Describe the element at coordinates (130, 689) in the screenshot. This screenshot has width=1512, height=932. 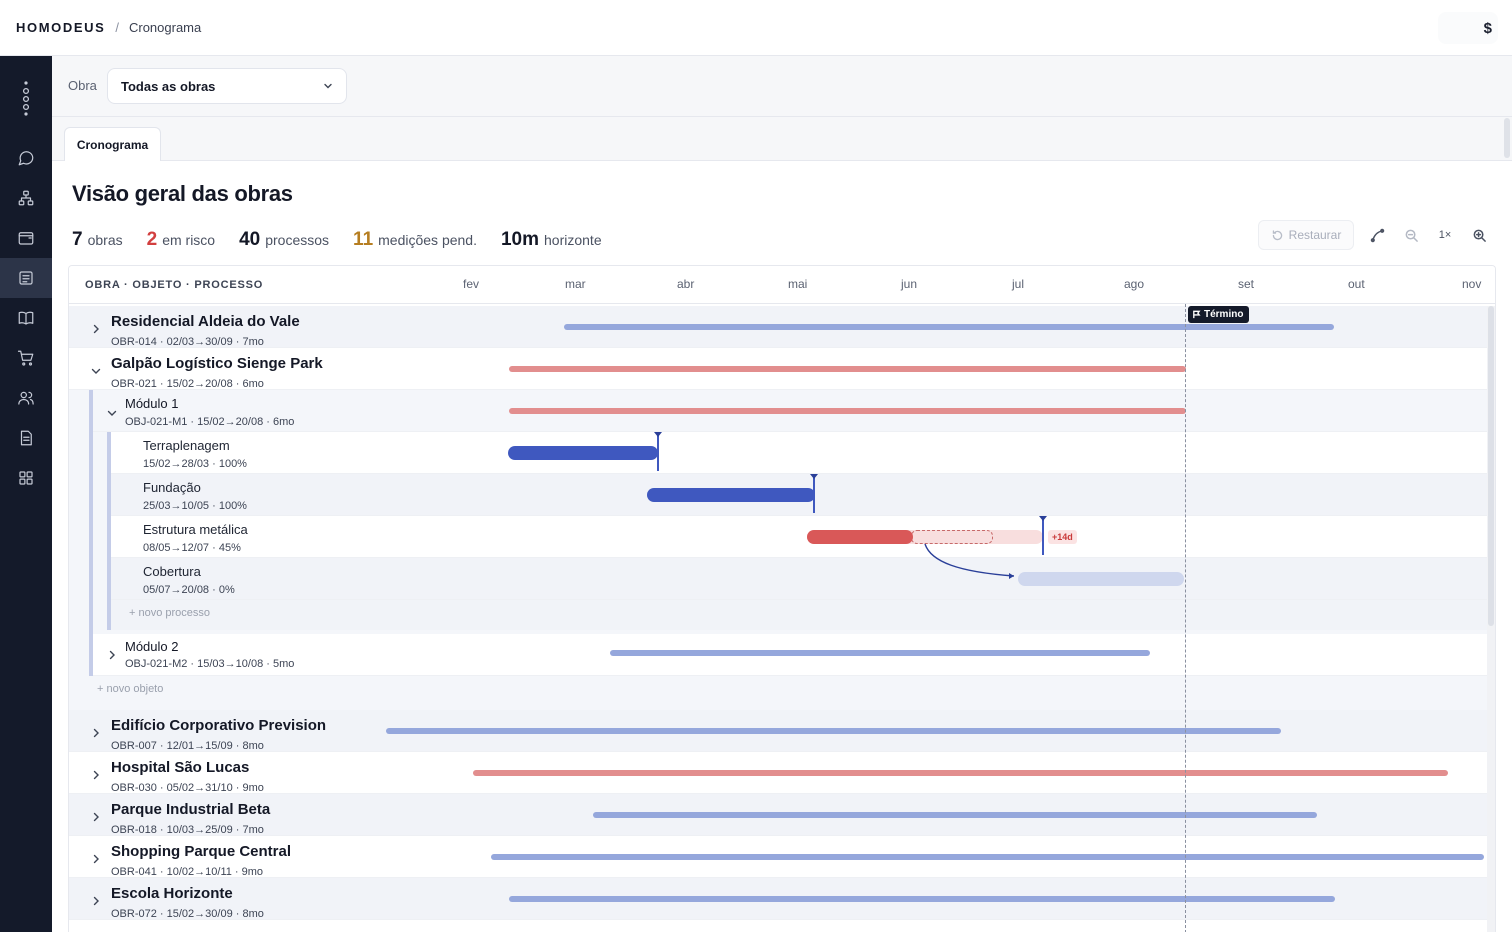
I see `add-object-link: + novo objeto` at that location.